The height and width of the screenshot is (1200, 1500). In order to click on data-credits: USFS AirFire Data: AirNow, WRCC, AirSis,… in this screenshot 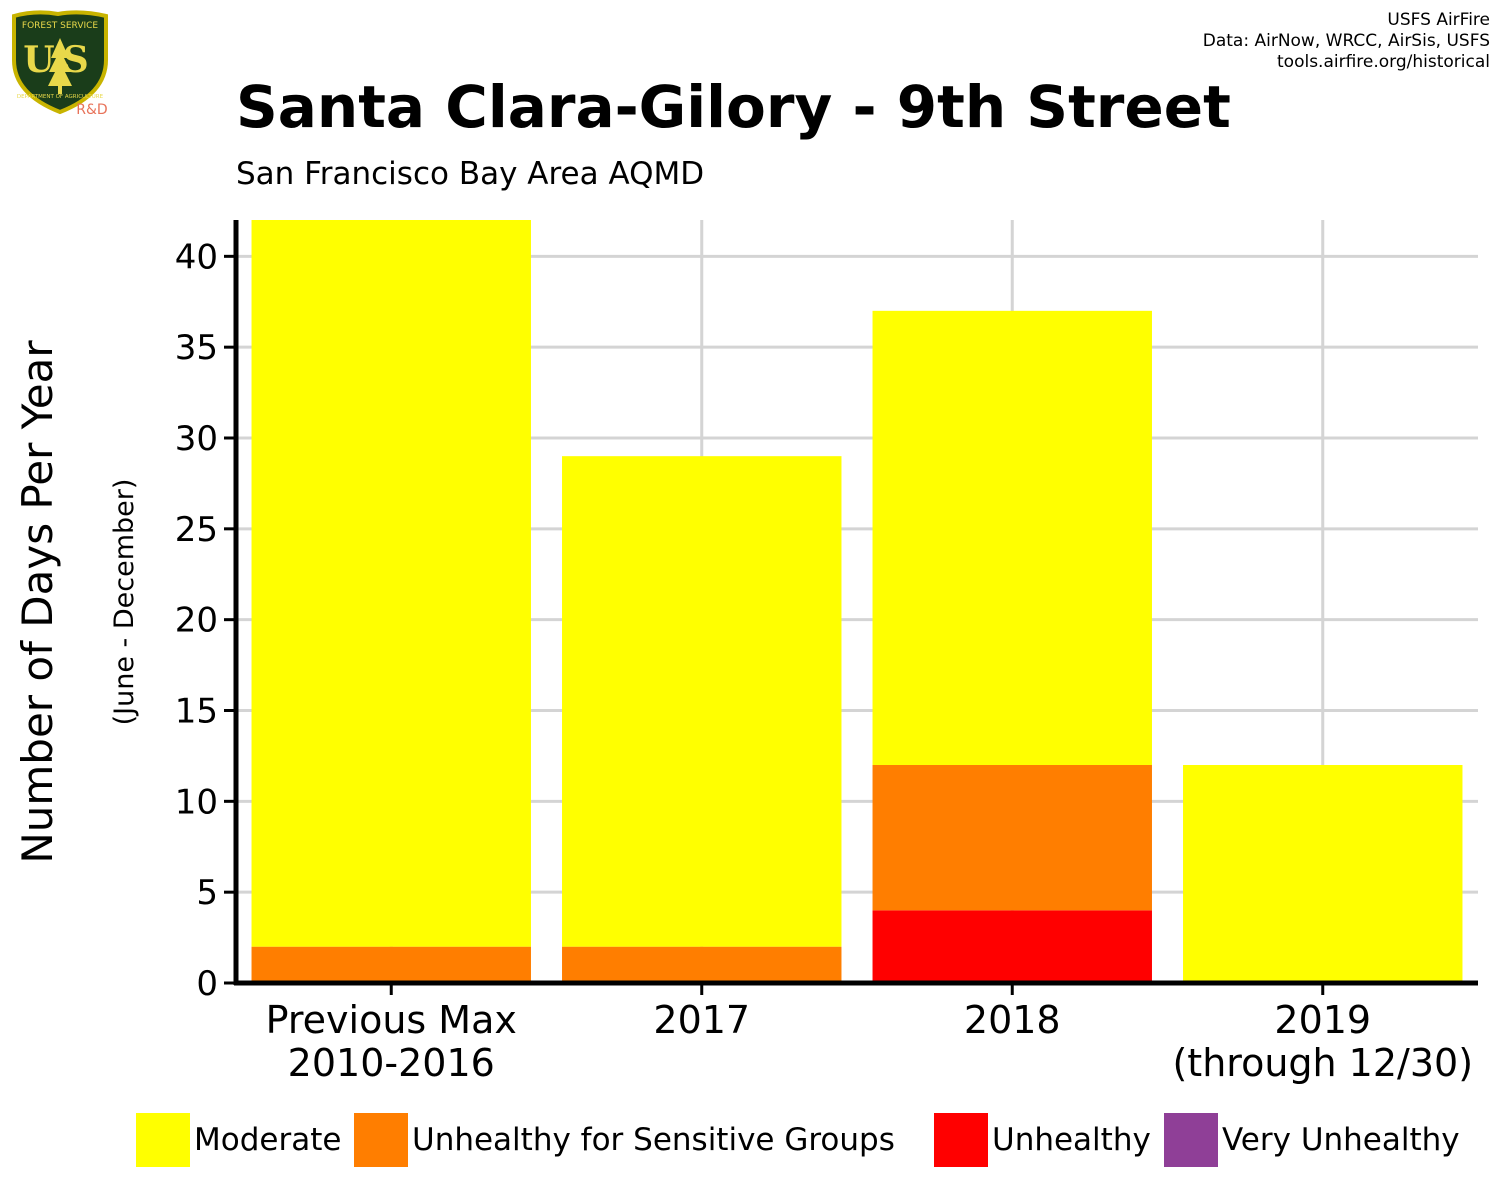, I will do `click(1346, 41)`.